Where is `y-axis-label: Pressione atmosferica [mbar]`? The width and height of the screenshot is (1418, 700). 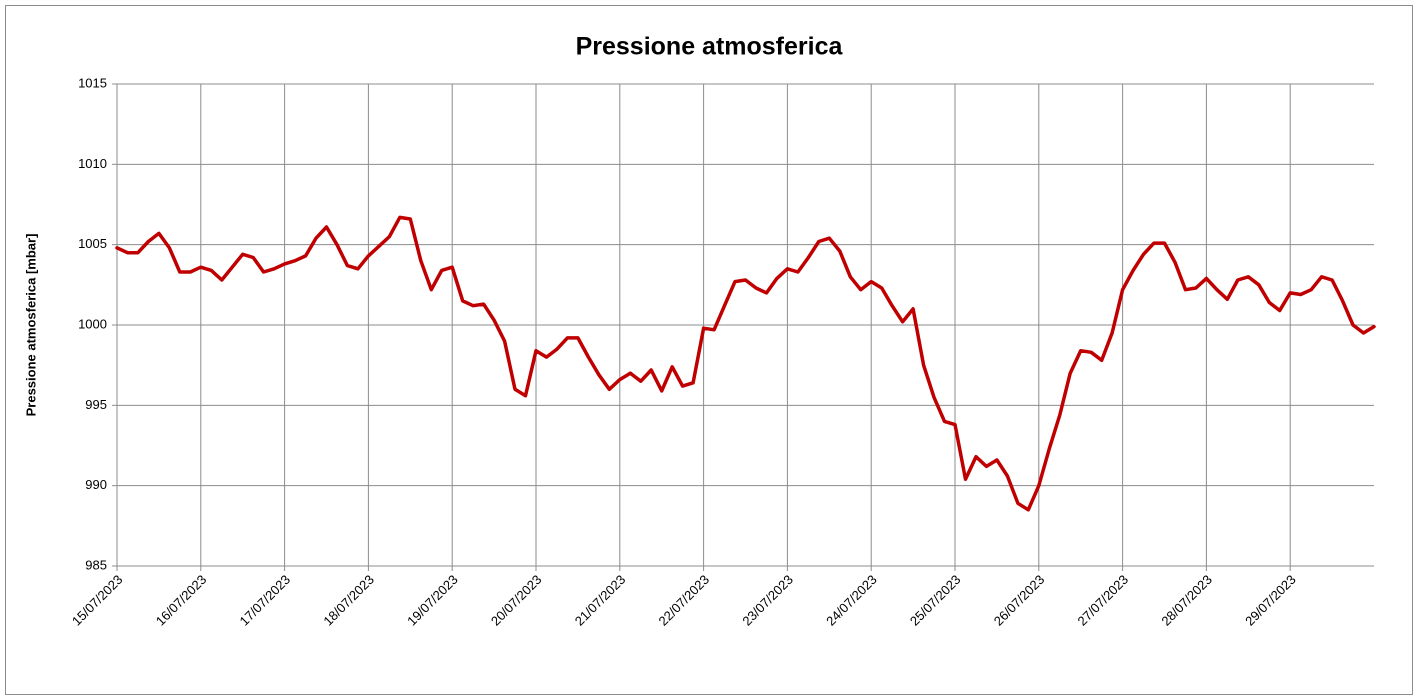
y-axis-label: Pressione atmosferica [mbar] is located at coordinates (30, 325).